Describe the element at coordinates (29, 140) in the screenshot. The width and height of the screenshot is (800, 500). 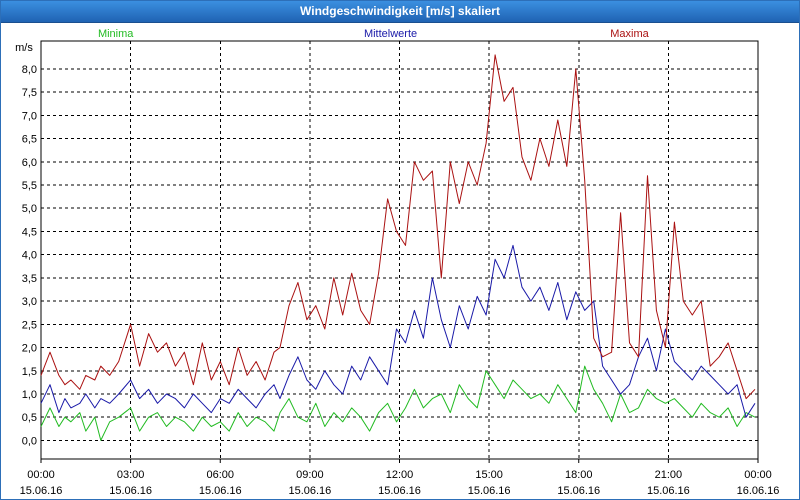
I see `y-tick-label: 6,5` at that location.